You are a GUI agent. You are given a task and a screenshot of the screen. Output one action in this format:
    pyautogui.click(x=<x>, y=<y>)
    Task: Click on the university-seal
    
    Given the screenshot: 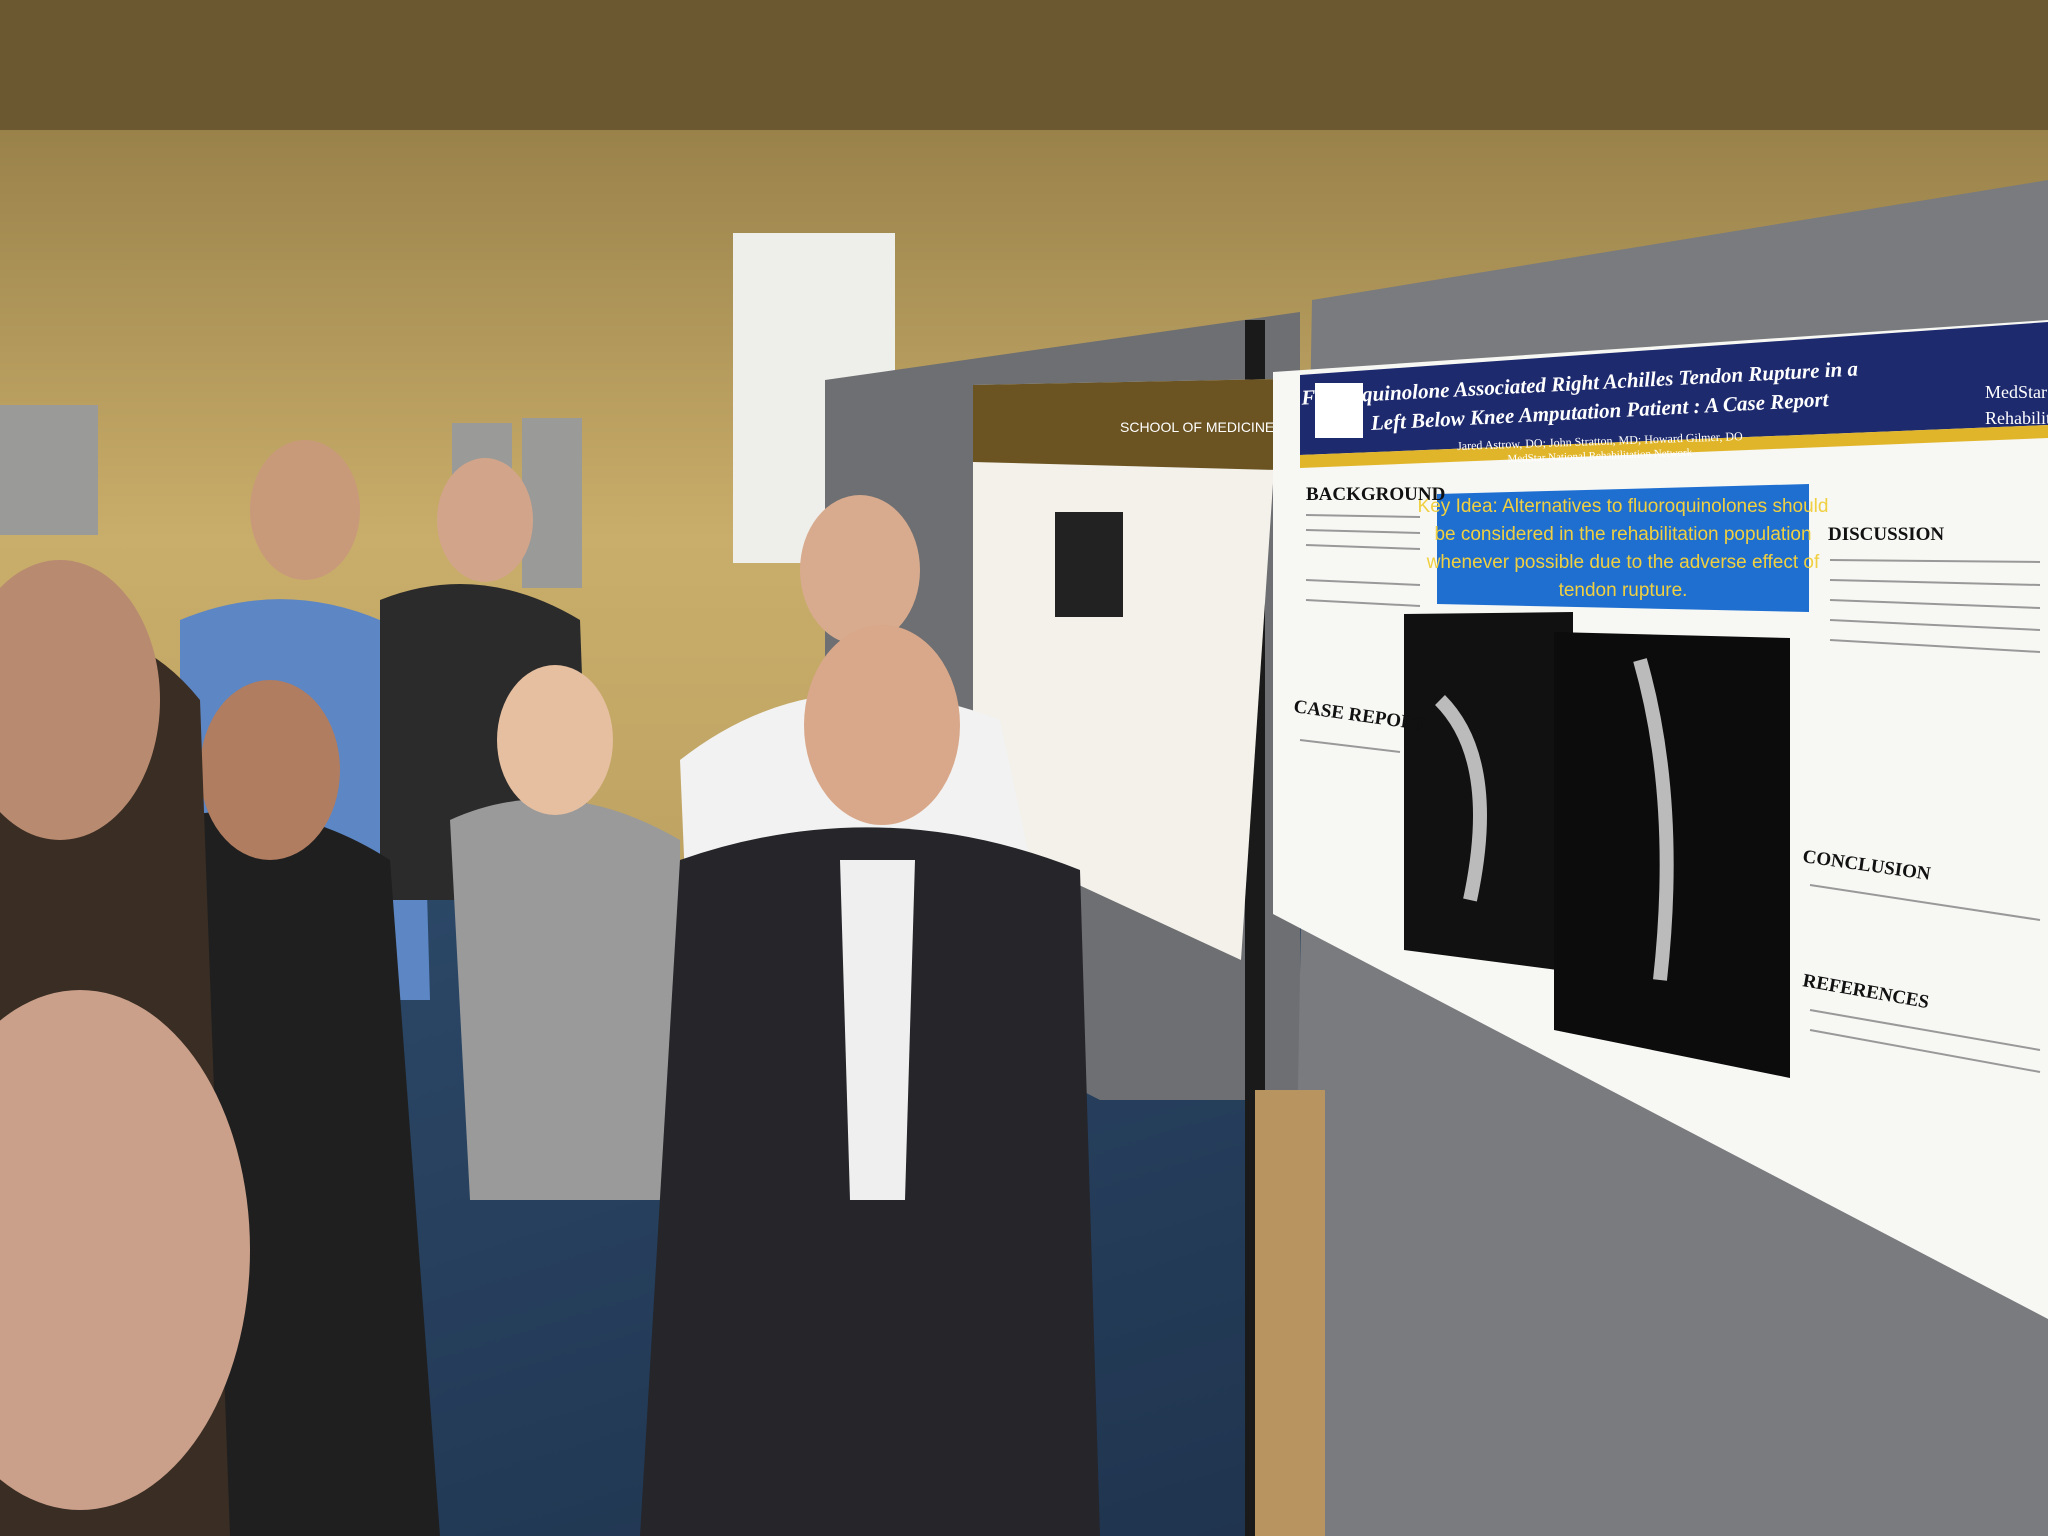 What is the action you would take?
    pyautogui.click(x=1339, y=410)
    